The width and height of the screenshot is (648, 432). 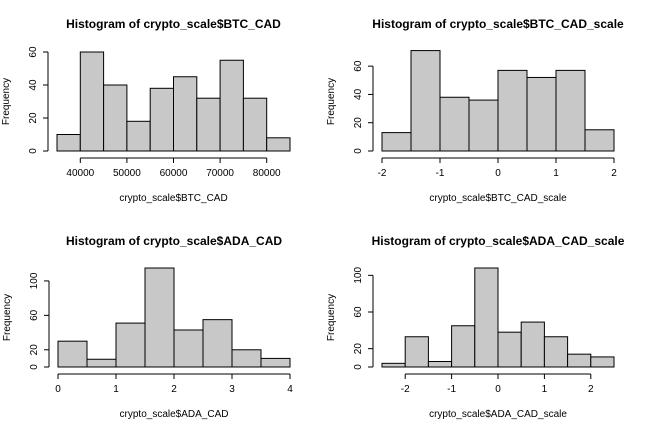 What do you see at coordinates (174, 173) in the screenshot?
I see `x-tick-label: 60000` at bounding box center [174, 173].